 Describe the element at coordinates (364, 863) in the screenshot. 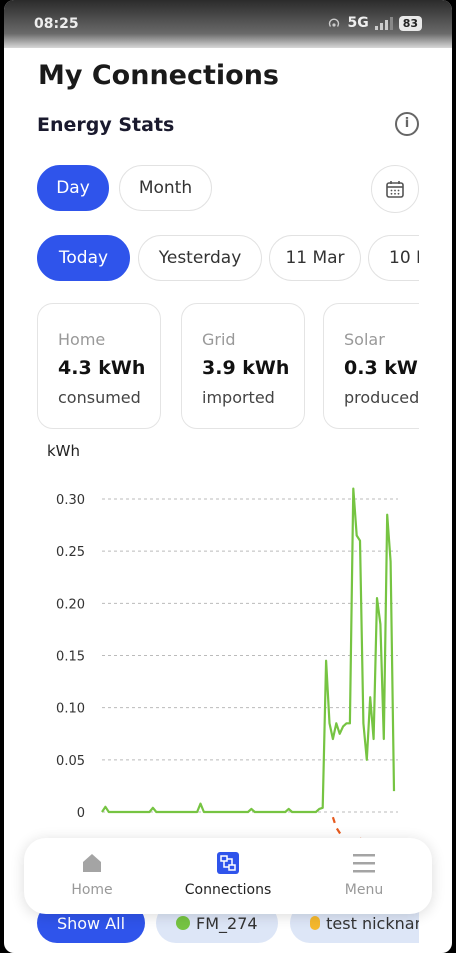

I see `menu-icon` at that location.